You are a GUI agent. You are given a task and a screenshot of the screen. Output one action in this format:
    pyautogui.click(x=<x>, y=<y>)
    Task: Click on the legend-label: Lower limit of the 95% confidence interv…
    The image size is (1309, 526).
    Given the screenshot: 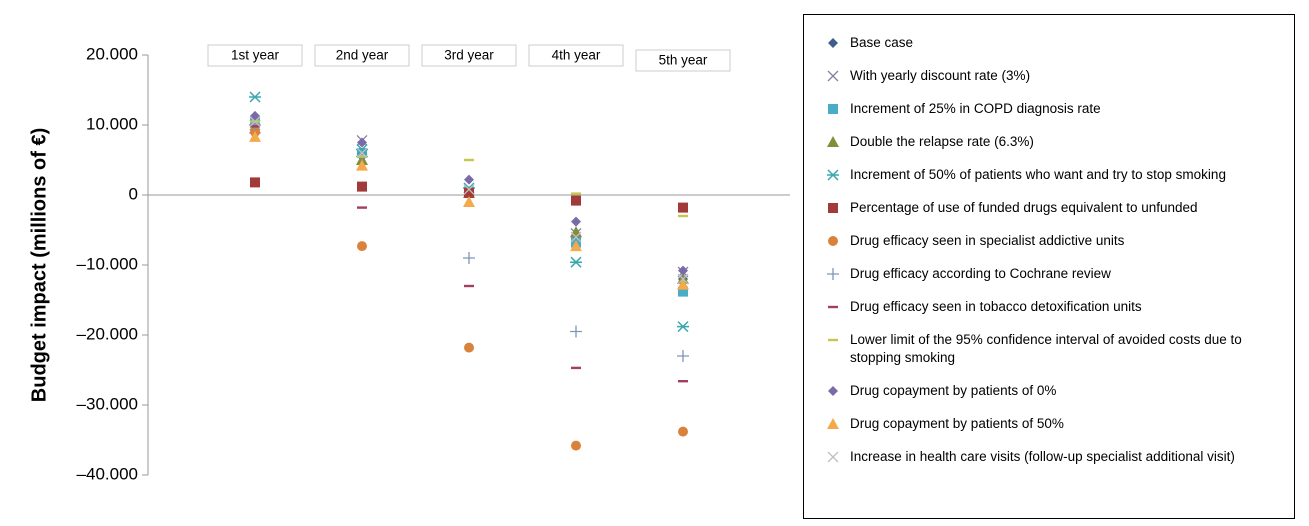 What is the action you would take?
    pyautogui.click(x=1046, y=348)
    